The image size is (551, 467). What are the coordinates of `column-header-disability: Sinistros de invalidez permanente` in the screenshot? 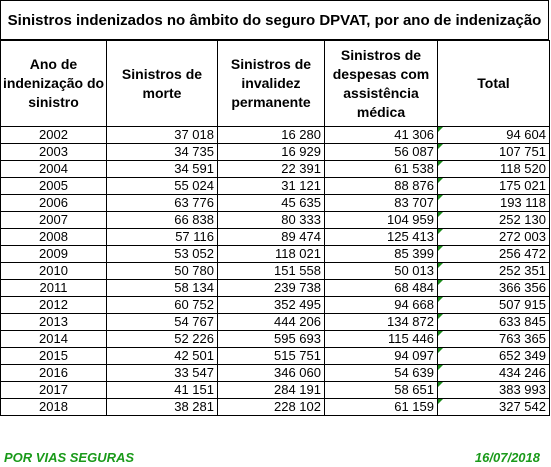 It's located at (271, 83).